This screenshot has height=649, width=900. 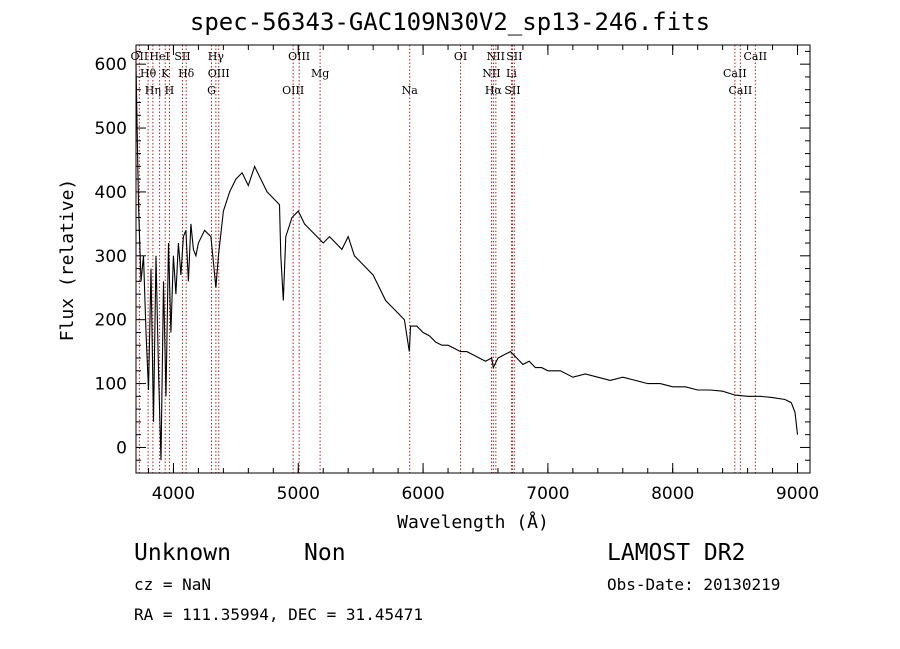 What do you see at coordinates (67, 260) in the screenshot?
I see `y-axis-label: Flux (relative)` at bounding box center [67, 260].